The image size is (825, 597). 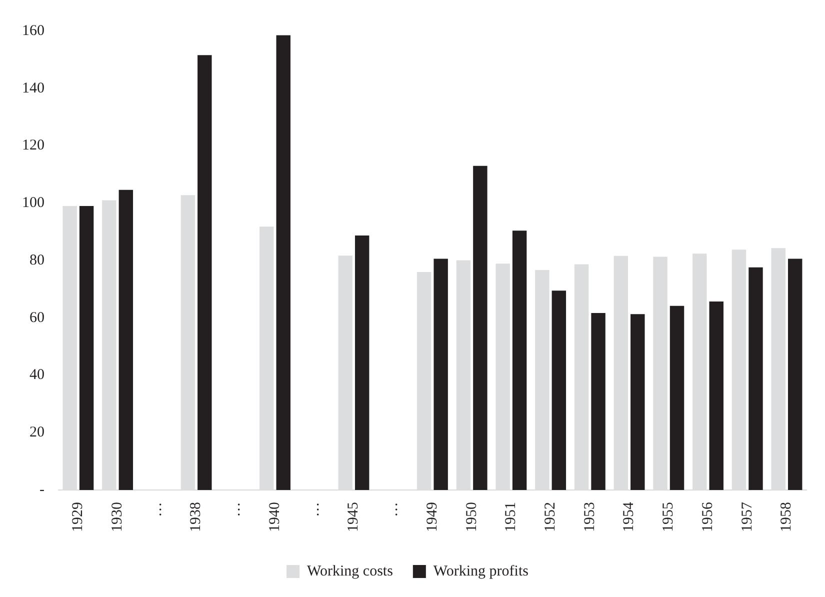 What do you see at coordinates (668, 517) in the screenshot?
I see `x-tick-label: 1955` at bounding box center [668, 517].